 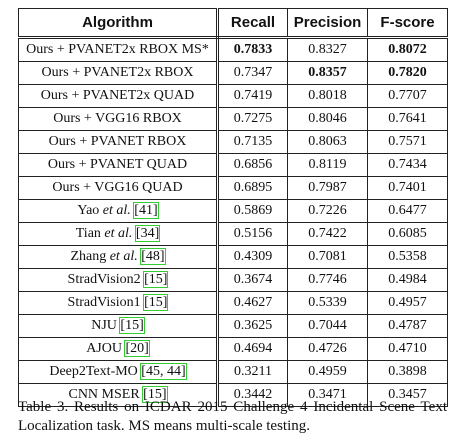 What do you see at coordinates (252, 142) in the screenshot?
I see `recall-cell: 0.7135` at bounding box center [252, 142].